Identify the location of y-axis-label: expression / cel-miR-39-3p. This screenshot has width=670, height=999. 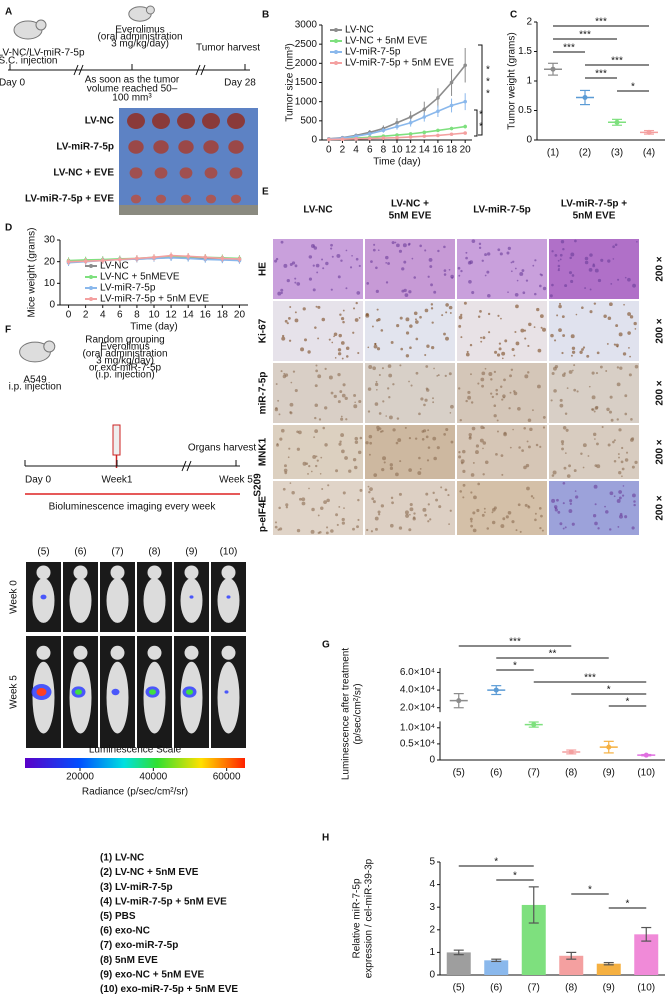
(369, 918).